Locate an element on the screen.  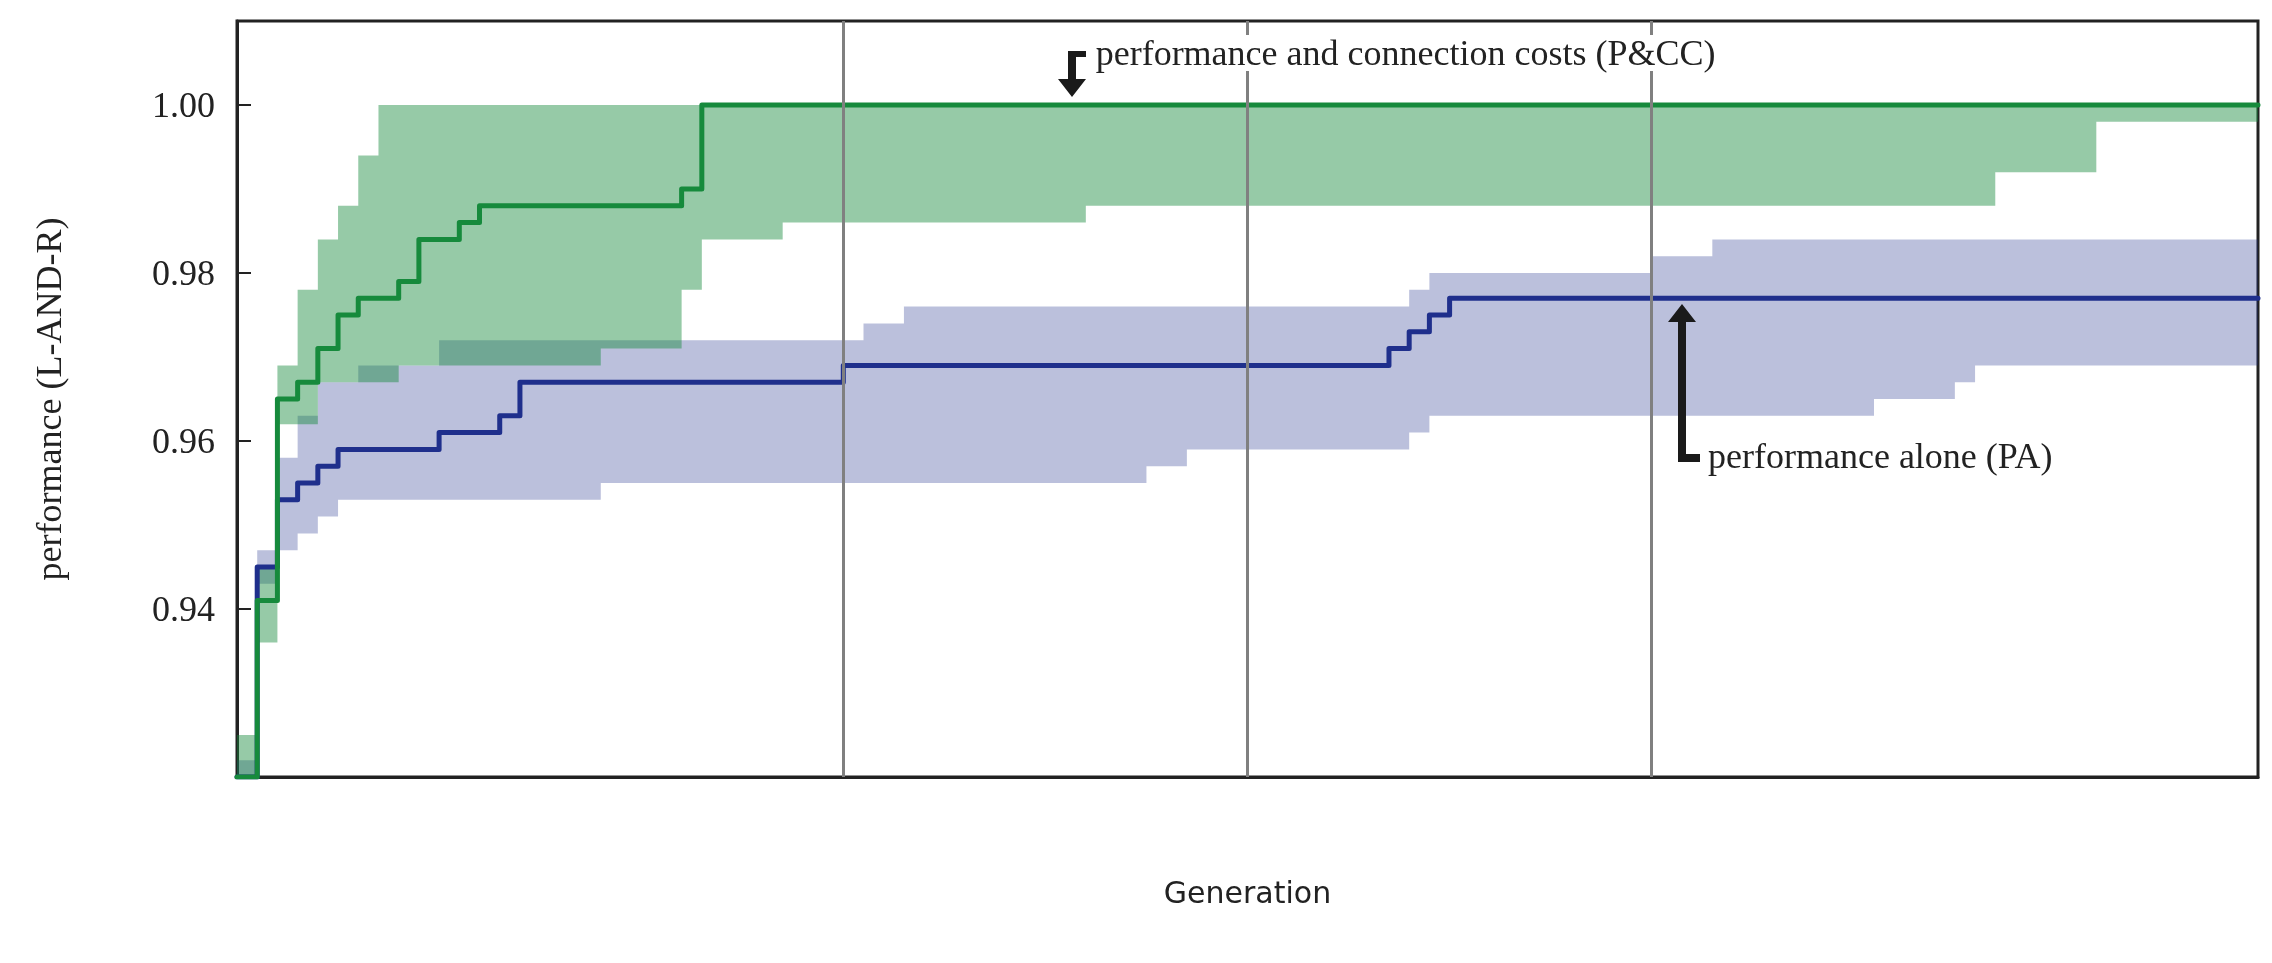
y-tick-label: 0.96 is located at coordinates (183, 441).